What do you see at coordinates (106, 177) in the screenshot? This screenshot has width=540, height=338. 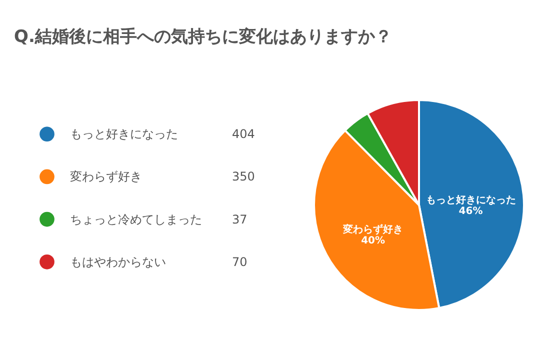 I see `legend-label: 変わらず好き` at bounding box center [106, 177].